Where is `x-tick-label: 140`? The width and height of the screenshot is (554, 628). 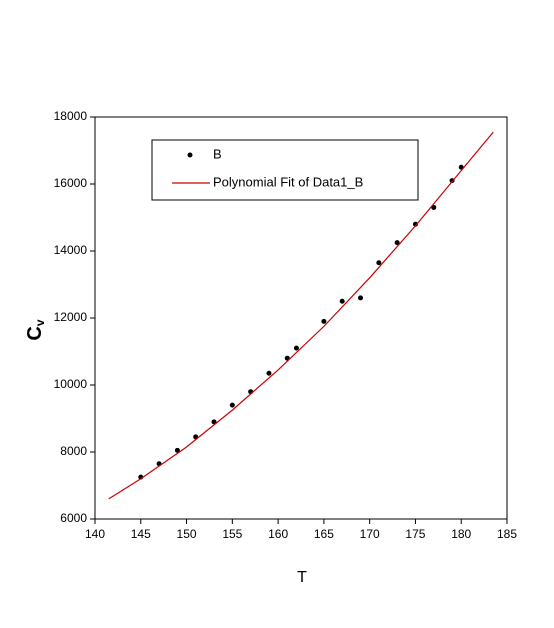 x-tick-label: 140 is located at coordinates (95, 534).